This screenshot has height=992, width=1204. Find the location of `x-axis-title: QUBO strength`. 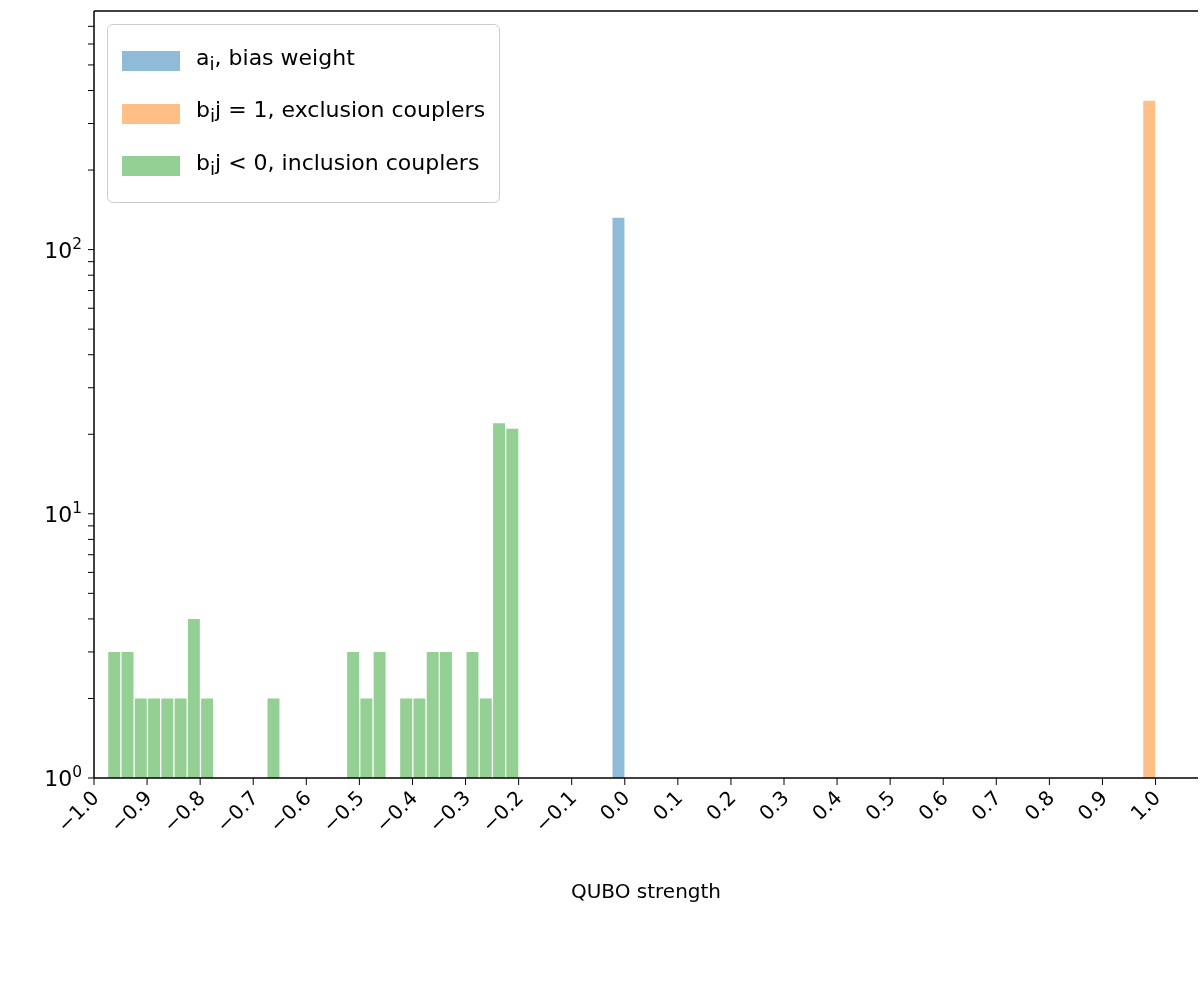

x-axis-title: QUBO strength is located at coordinates (646, 891).